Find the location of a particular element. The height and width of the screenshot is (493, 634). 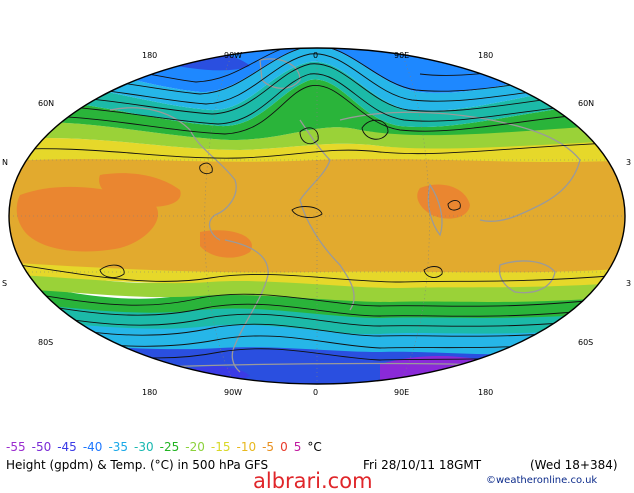

scale-item-12: 5 is located at coordinates (297, 447).